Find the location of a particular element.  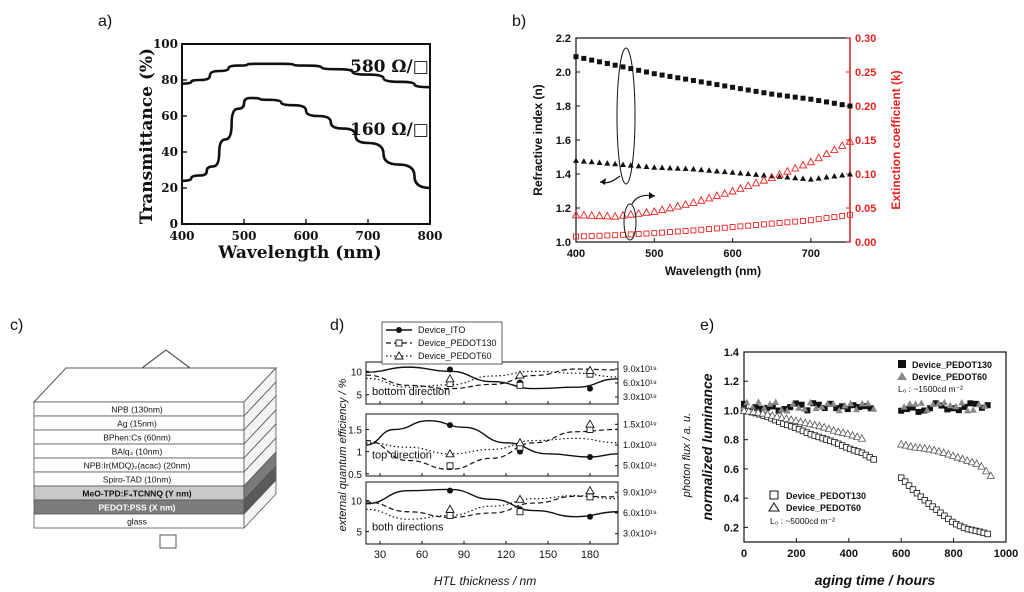

panel-b-y2tick-label: 0.05 is located at coordinates (865, 209).